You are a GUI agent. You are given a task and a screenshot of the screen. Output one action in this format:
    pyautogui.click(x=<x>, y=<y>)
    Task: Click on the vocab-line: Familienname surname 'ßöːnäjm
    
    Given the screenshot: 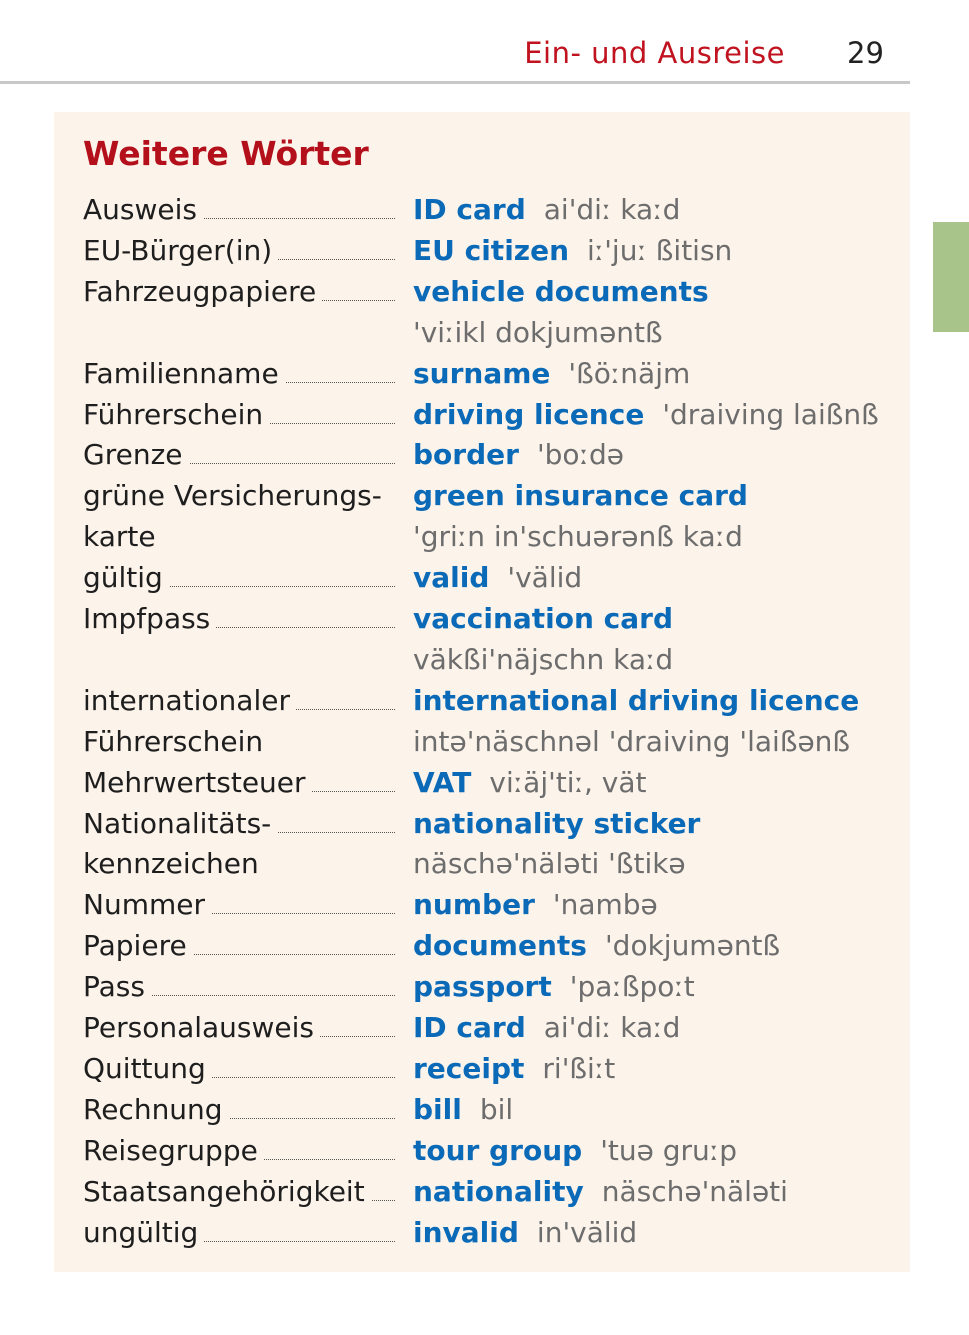 What is the action you would take?
    pyautogui.click(x=455, y=373)
    